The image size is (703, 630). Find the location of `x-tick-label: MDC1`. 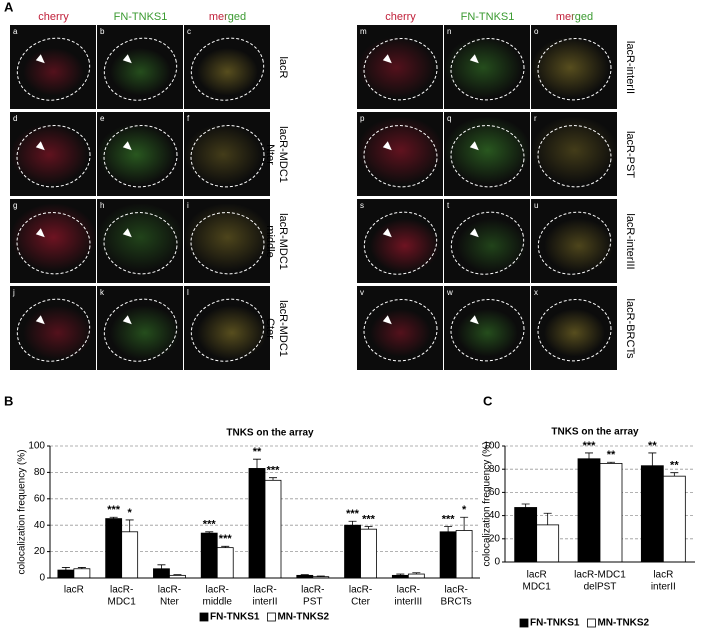

x-tick-label: MDC1 is located at coordinates (536, 587).